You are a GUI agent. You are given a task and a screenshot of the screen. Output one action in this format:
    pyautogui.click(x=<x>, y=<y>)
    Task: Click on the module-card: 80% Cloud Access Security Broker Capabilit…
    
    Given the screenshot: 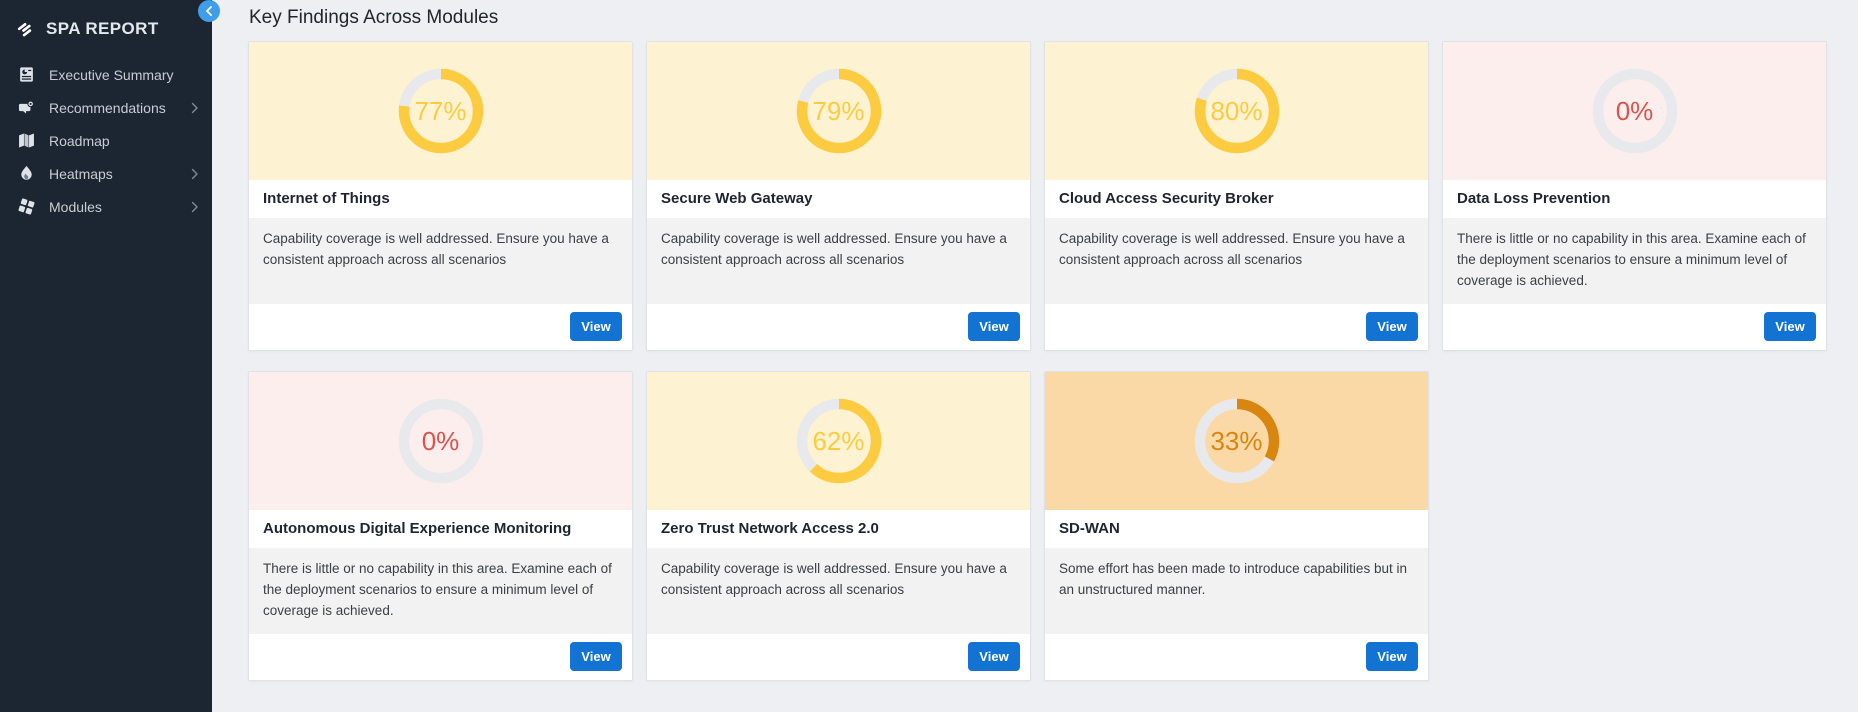 What is the action you would take?
    pyautogui.click(x=1236, y=196)
    